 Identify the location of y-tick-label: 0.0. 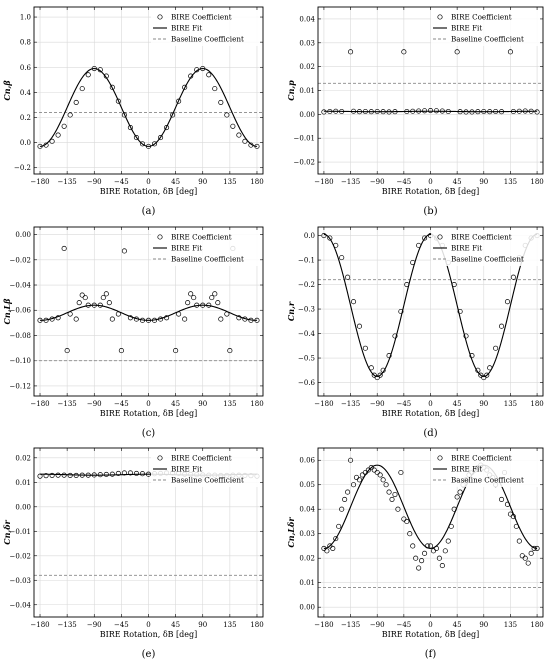
(309, 236).